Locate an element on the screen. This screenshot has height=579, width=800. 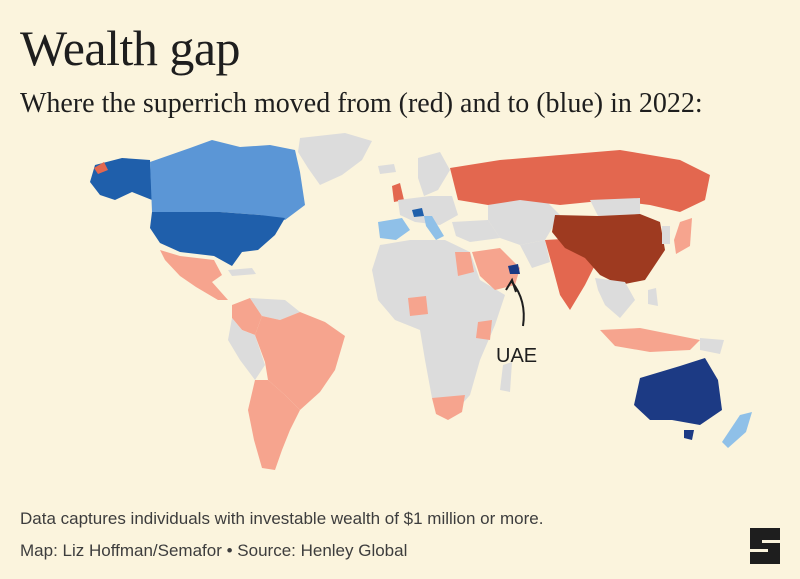
region-italy is located at coordinates (434, 228).